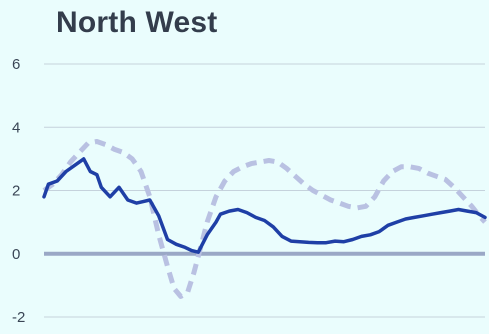 Image resolution: width=489 pixels, height=334 pixels. What do you see at coordinates (16, 64) in the screenshot?
I see `y-tick-label: 6` at bounding box center [16, 64].